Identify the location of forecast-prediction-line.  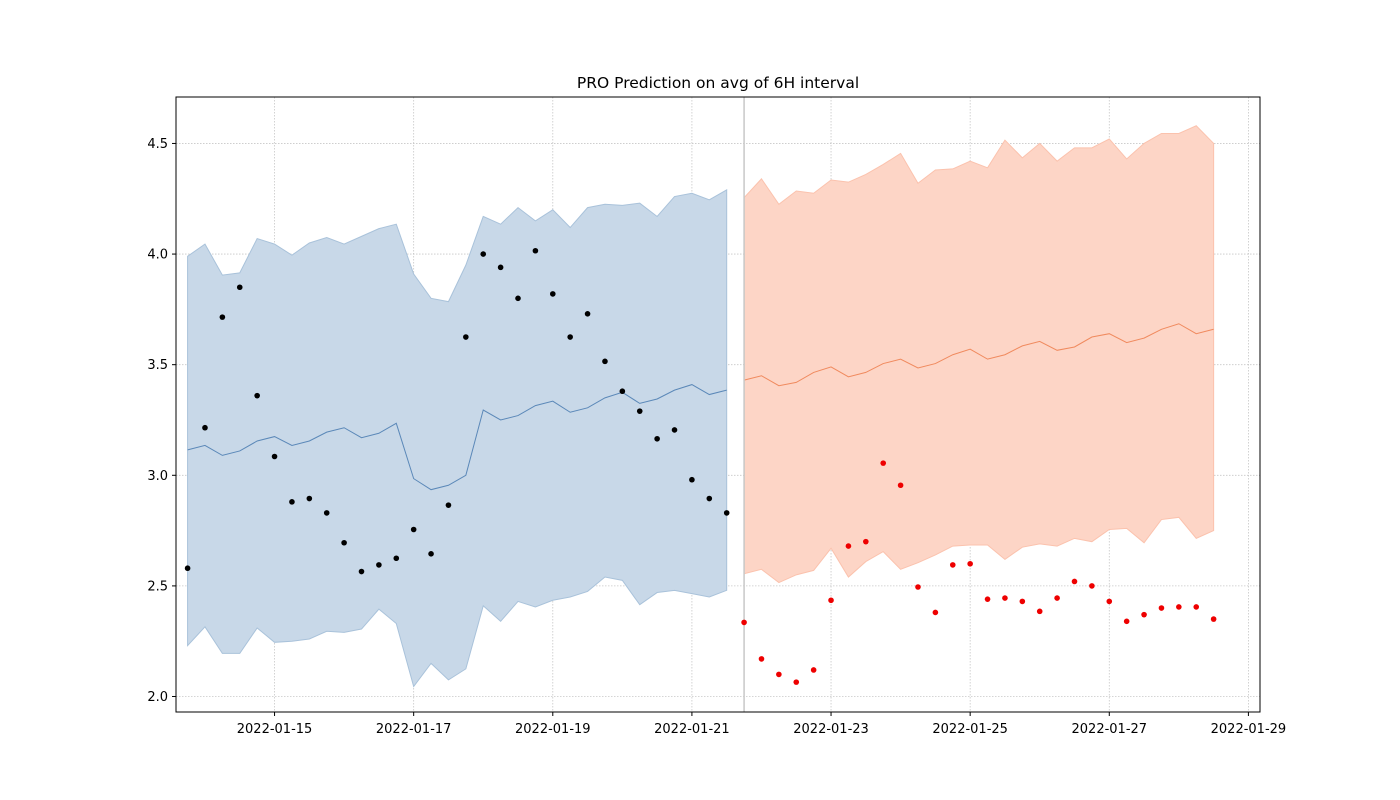
(978, 355).